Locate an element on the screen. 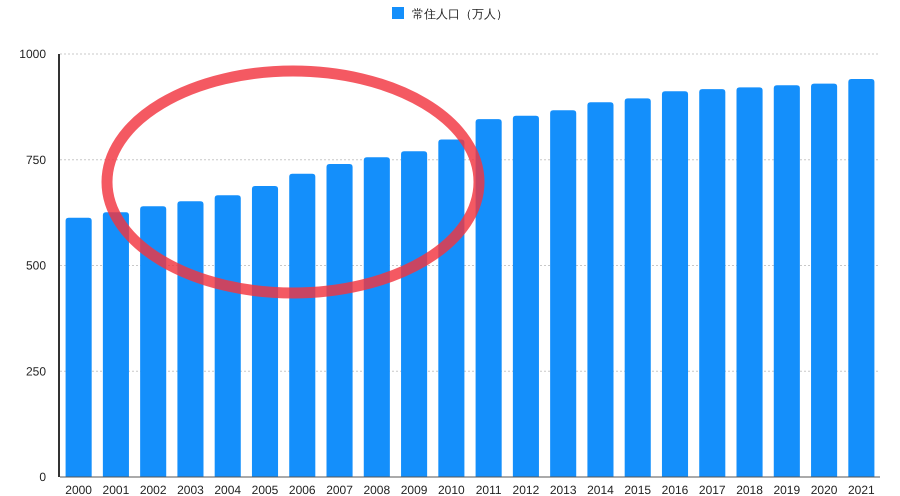  y-tick-label: 500 is located at coordinates (36, 265).